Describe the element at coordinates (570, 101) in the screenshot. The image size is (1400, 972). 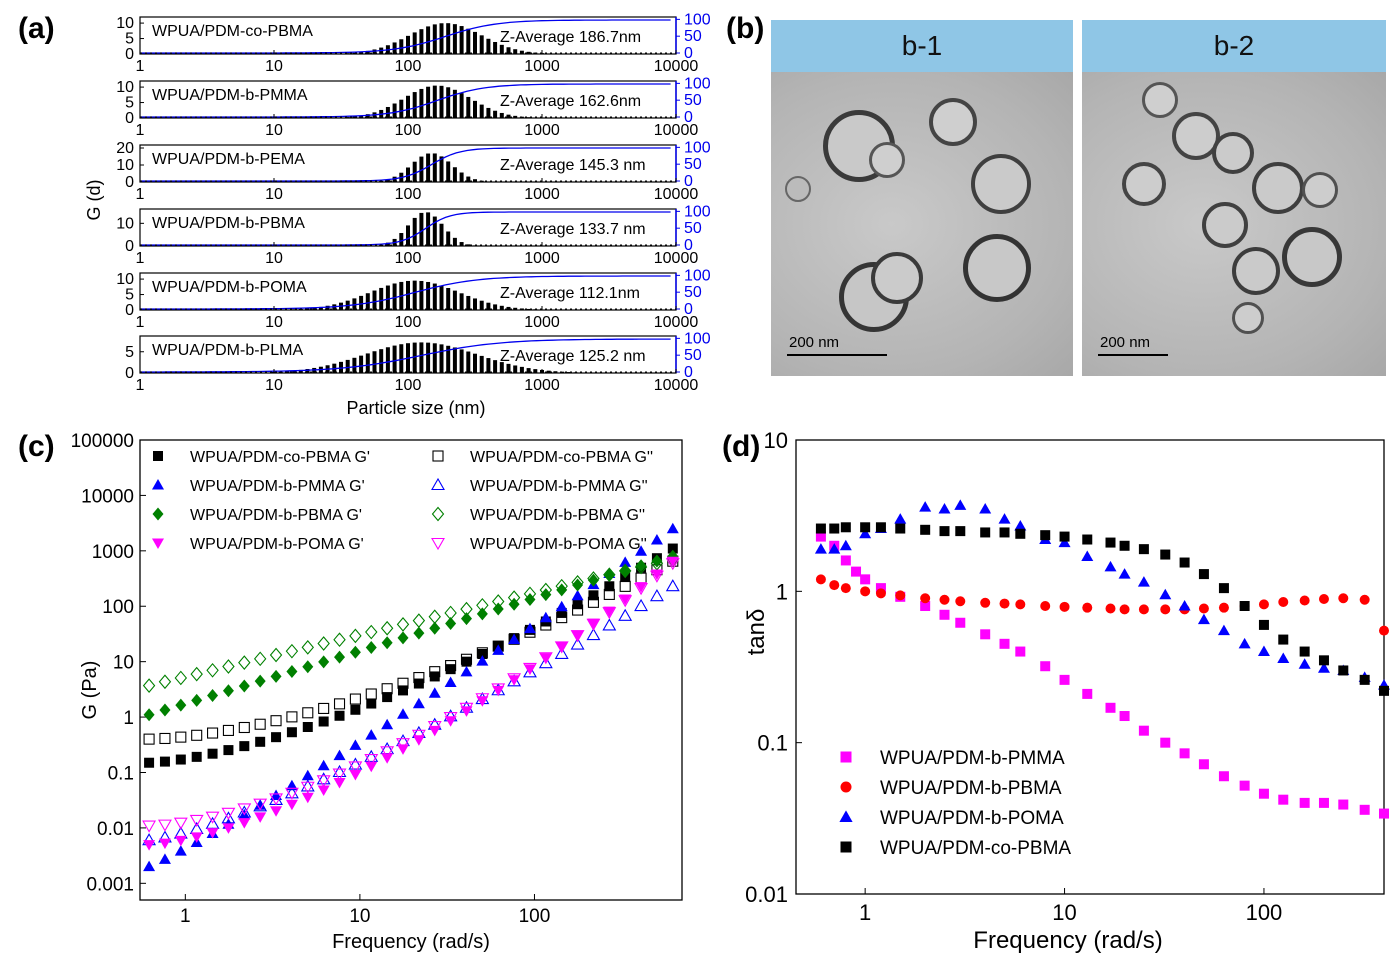
I see `z-average-label: Z-Average 162.6nm` at that location.